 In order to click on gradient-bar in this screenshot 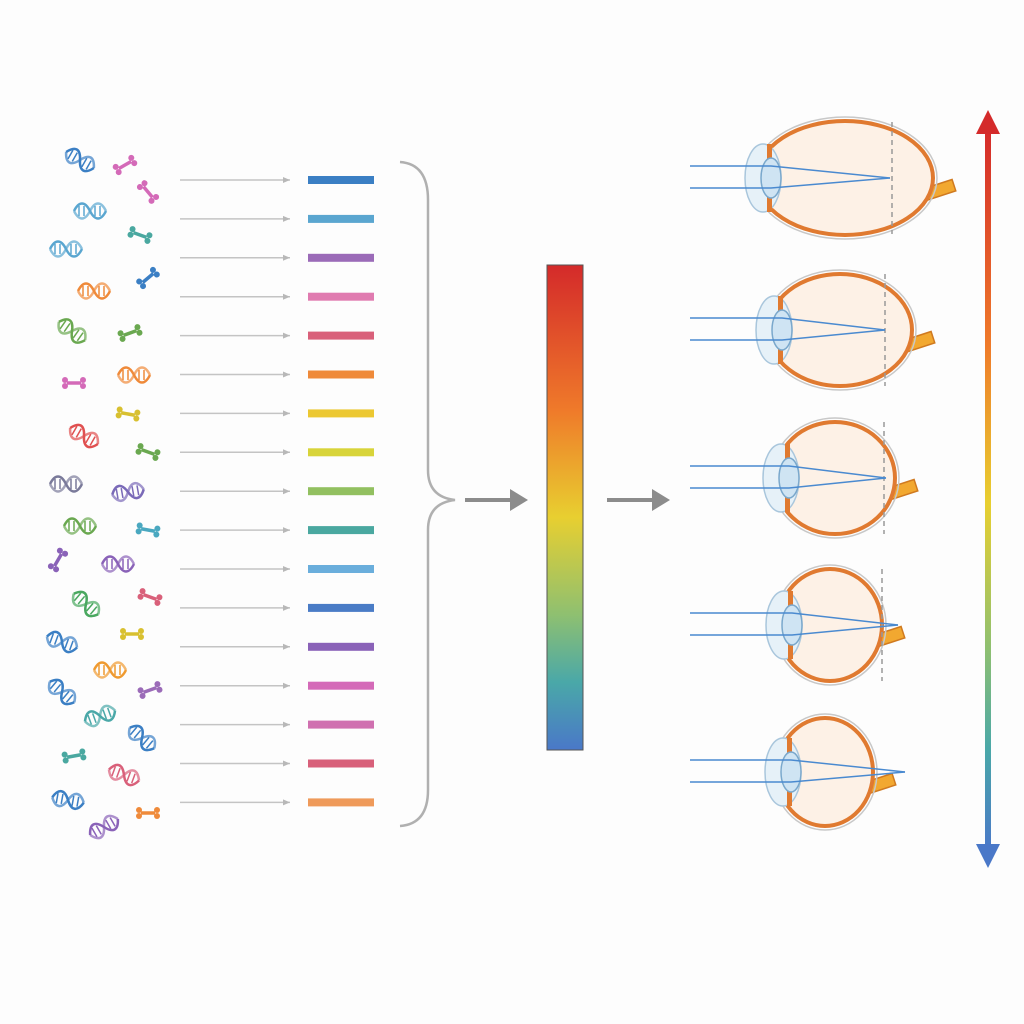, I will do `click(565, 507)`.